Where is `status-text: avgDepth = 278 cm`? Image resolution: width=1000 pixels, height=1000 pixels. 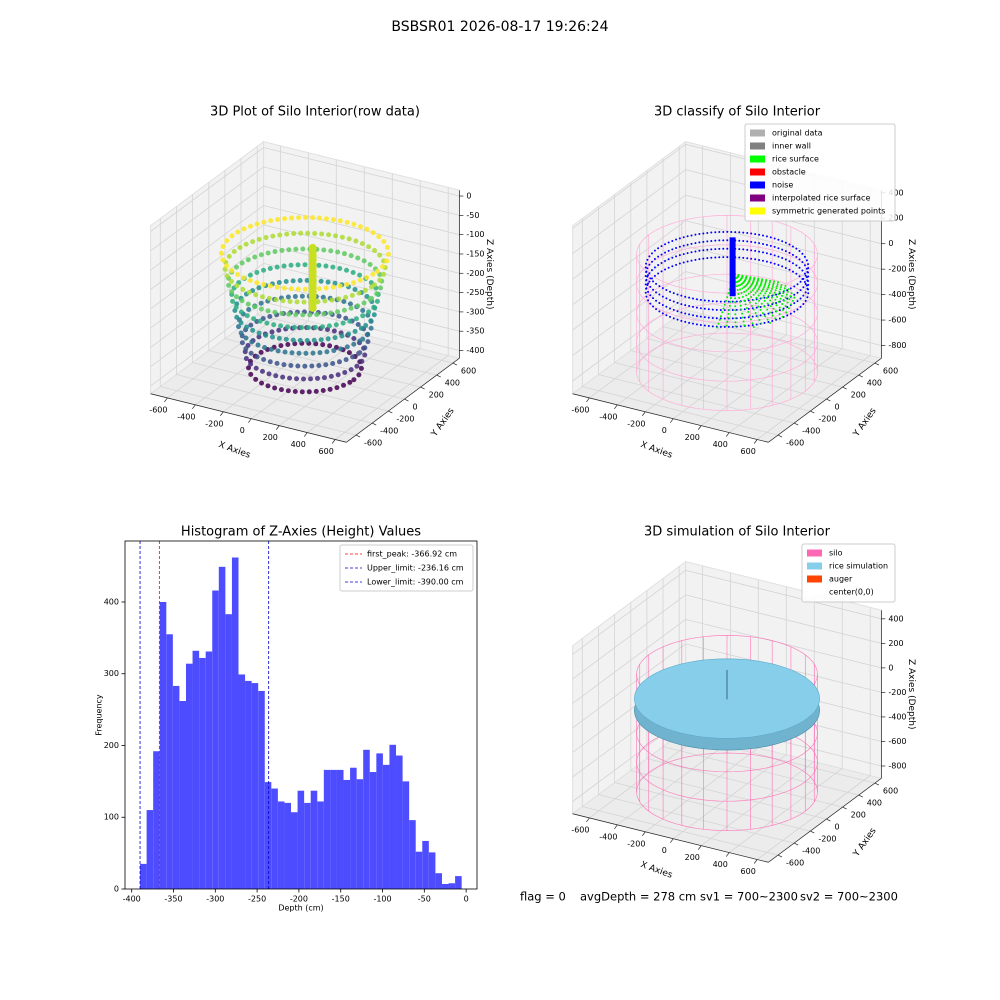 status-text: avgDepth = 278 cm is located at coordinates (638, 897).